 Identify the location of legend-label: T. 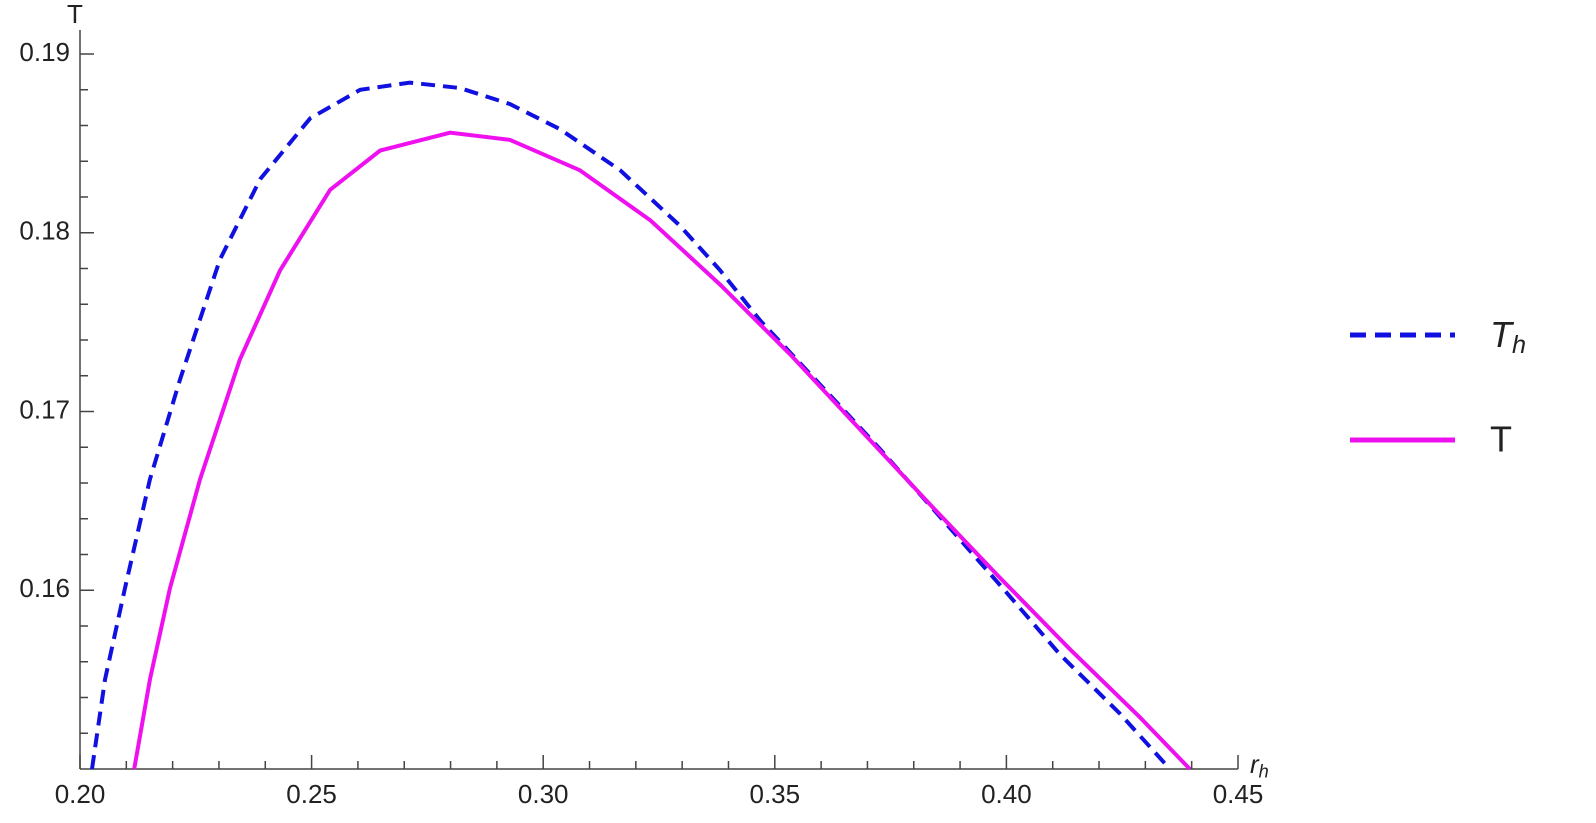
(1501, 439).